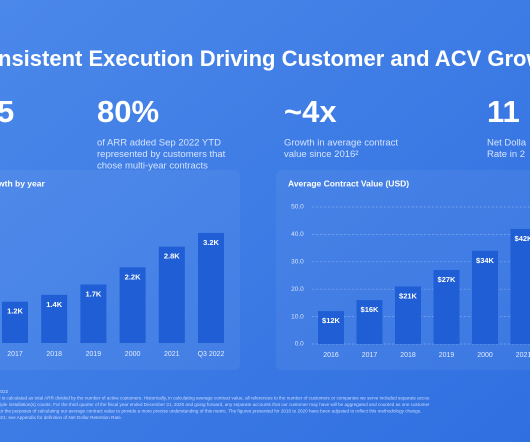  Describe the element at coordinates (54, 304) in the screenshot. I see `value-label: 1.4K` at that location.